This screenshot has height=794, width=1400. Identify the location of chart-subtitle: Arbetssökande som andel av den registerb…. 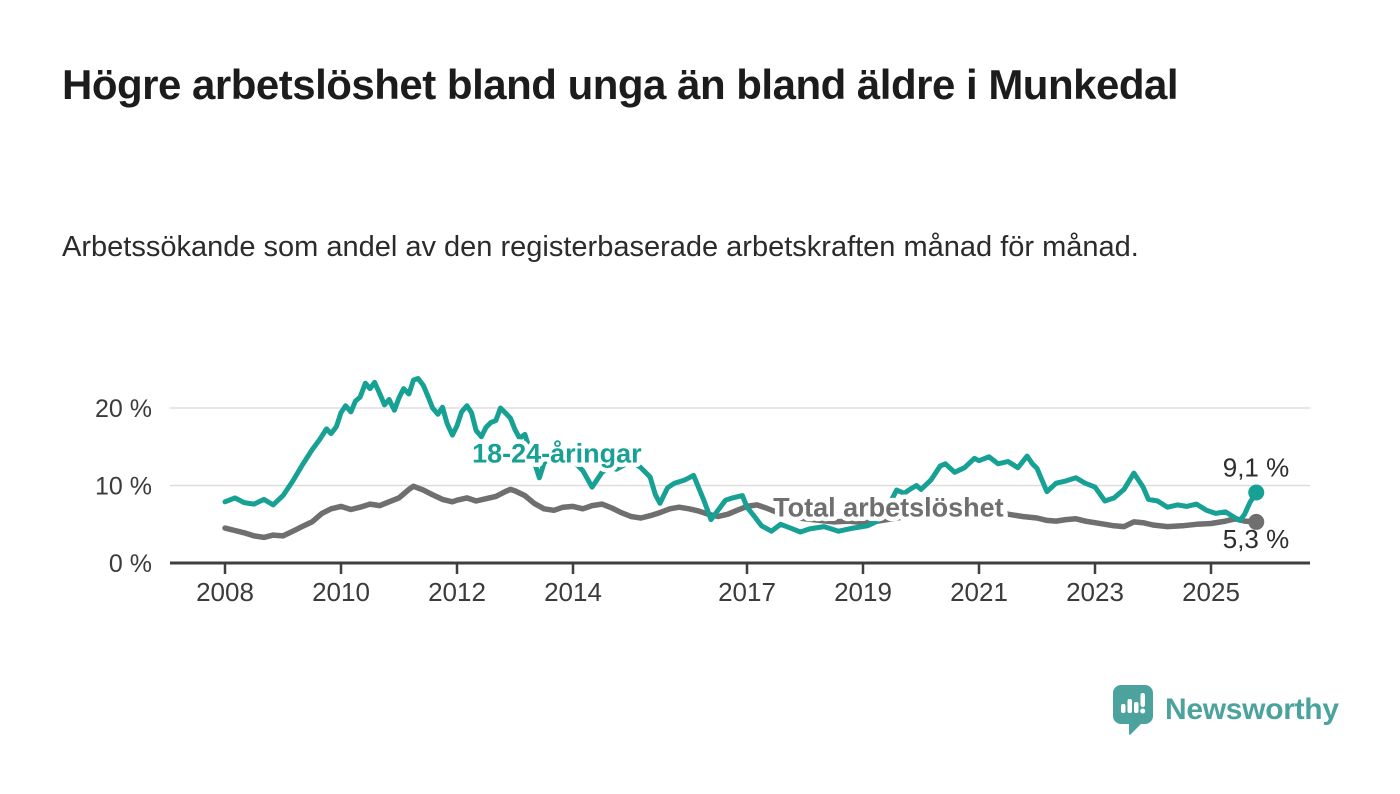
(600, 247).